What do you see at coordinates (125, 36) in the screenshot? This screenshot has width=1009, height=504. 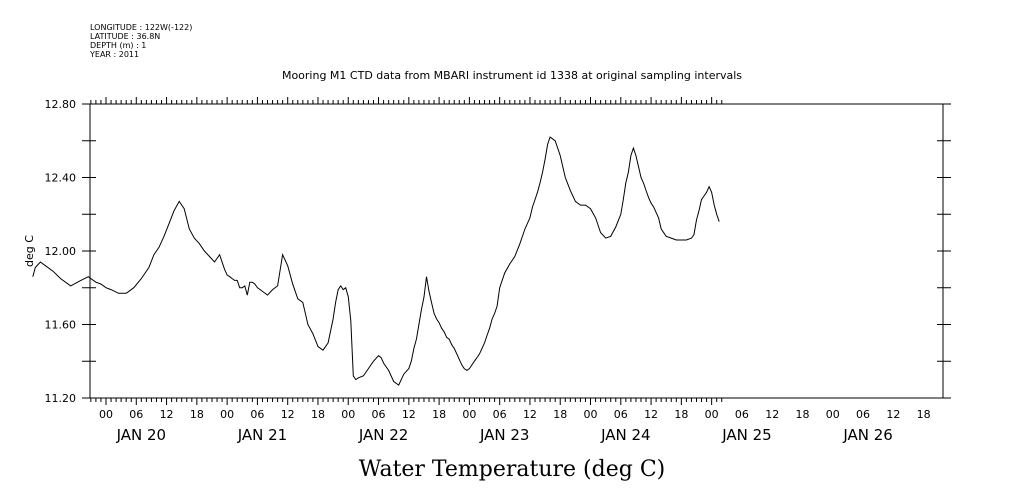 I see `meta-latitude: LATITUDE : 36.8N` at bounding box center [125, 36].